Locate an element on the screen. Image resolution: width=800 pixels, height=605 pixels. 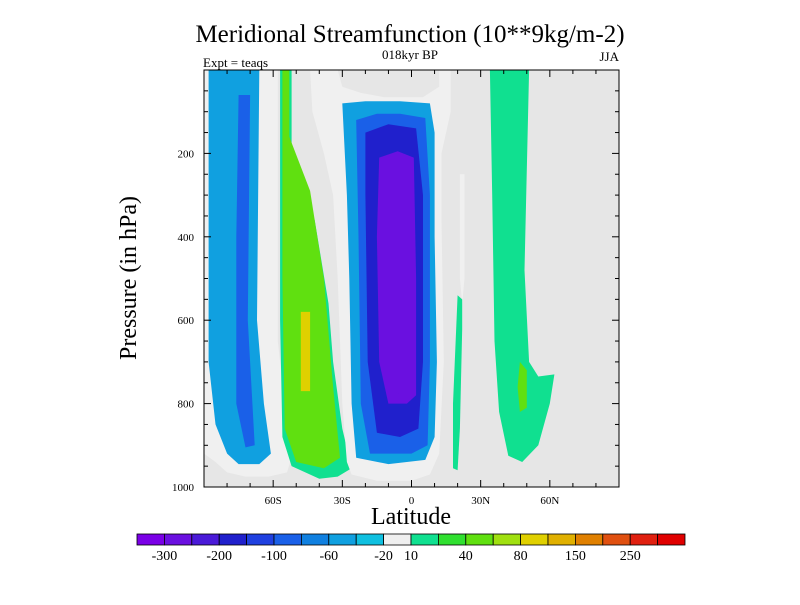
chart-subtitle: 018kyr BP is located at coordinates (410, 54).